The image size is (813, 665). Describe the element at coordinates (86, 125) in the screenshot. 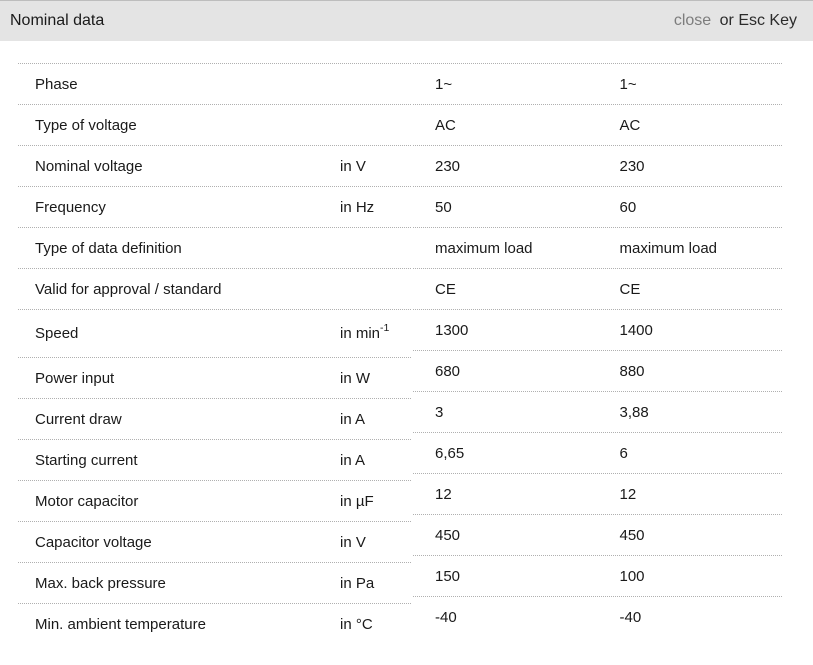

I see `parameter-label: Type of voltage` at that location.